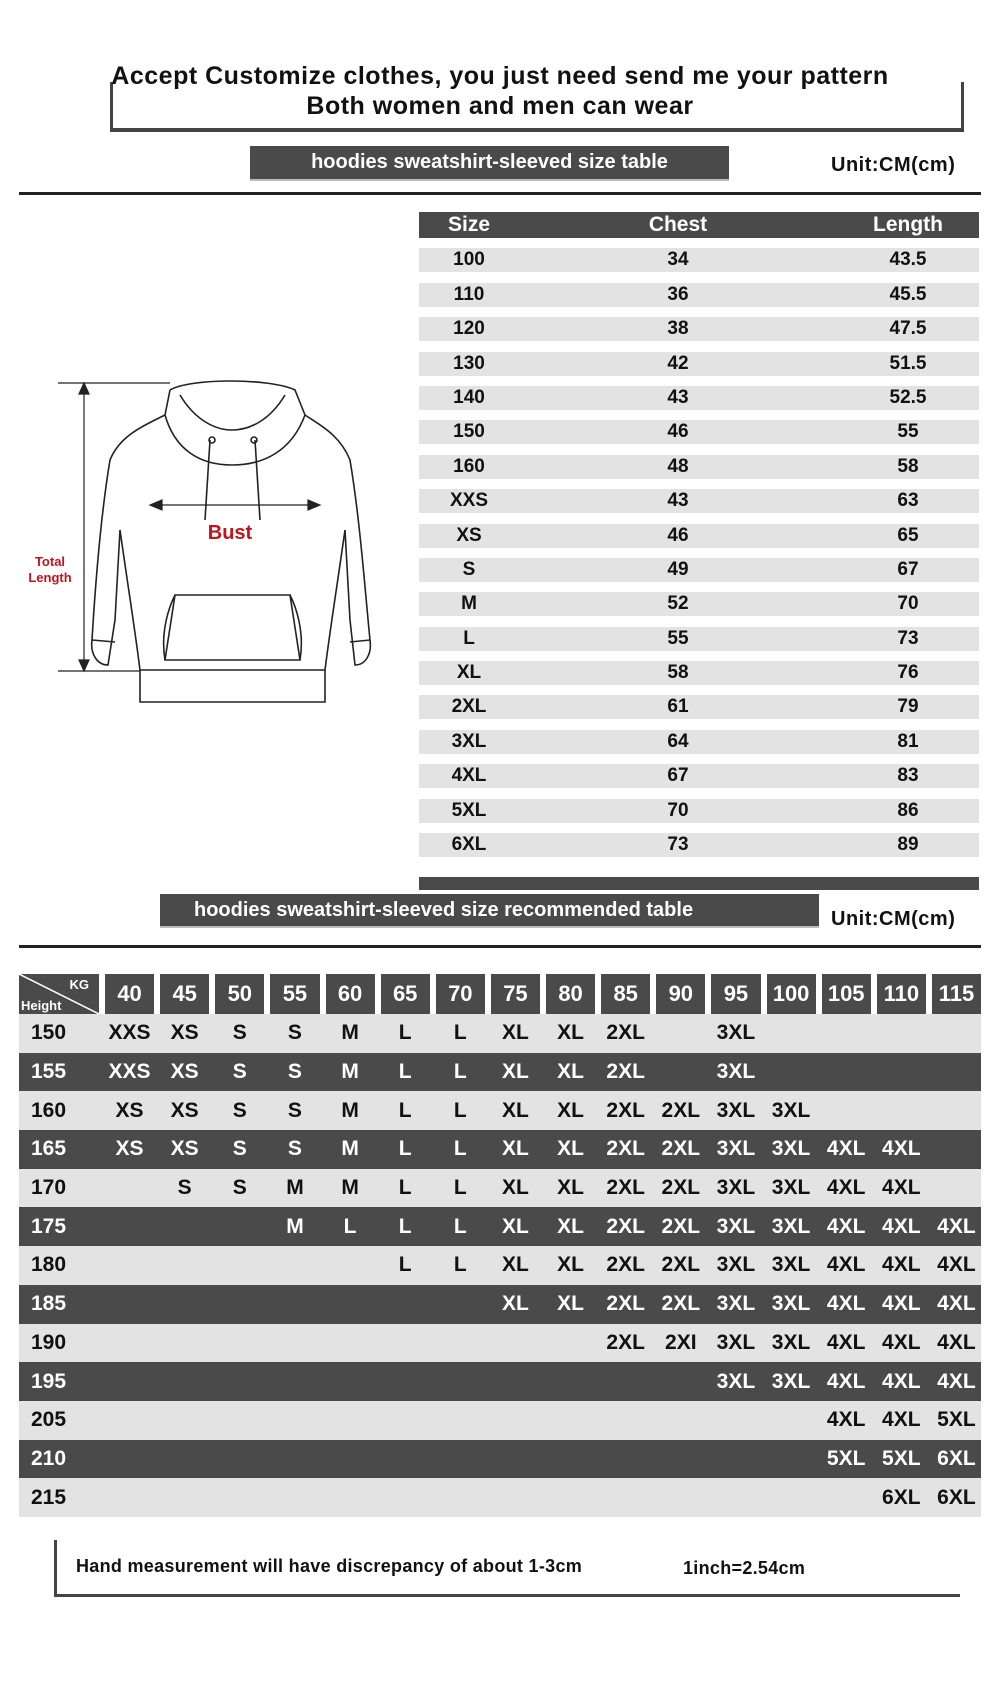 The width and height of the screenshot is (1000, 1682). I want to click on table-row: 210 5XL 5XL 6XL, so click(500, 1459).